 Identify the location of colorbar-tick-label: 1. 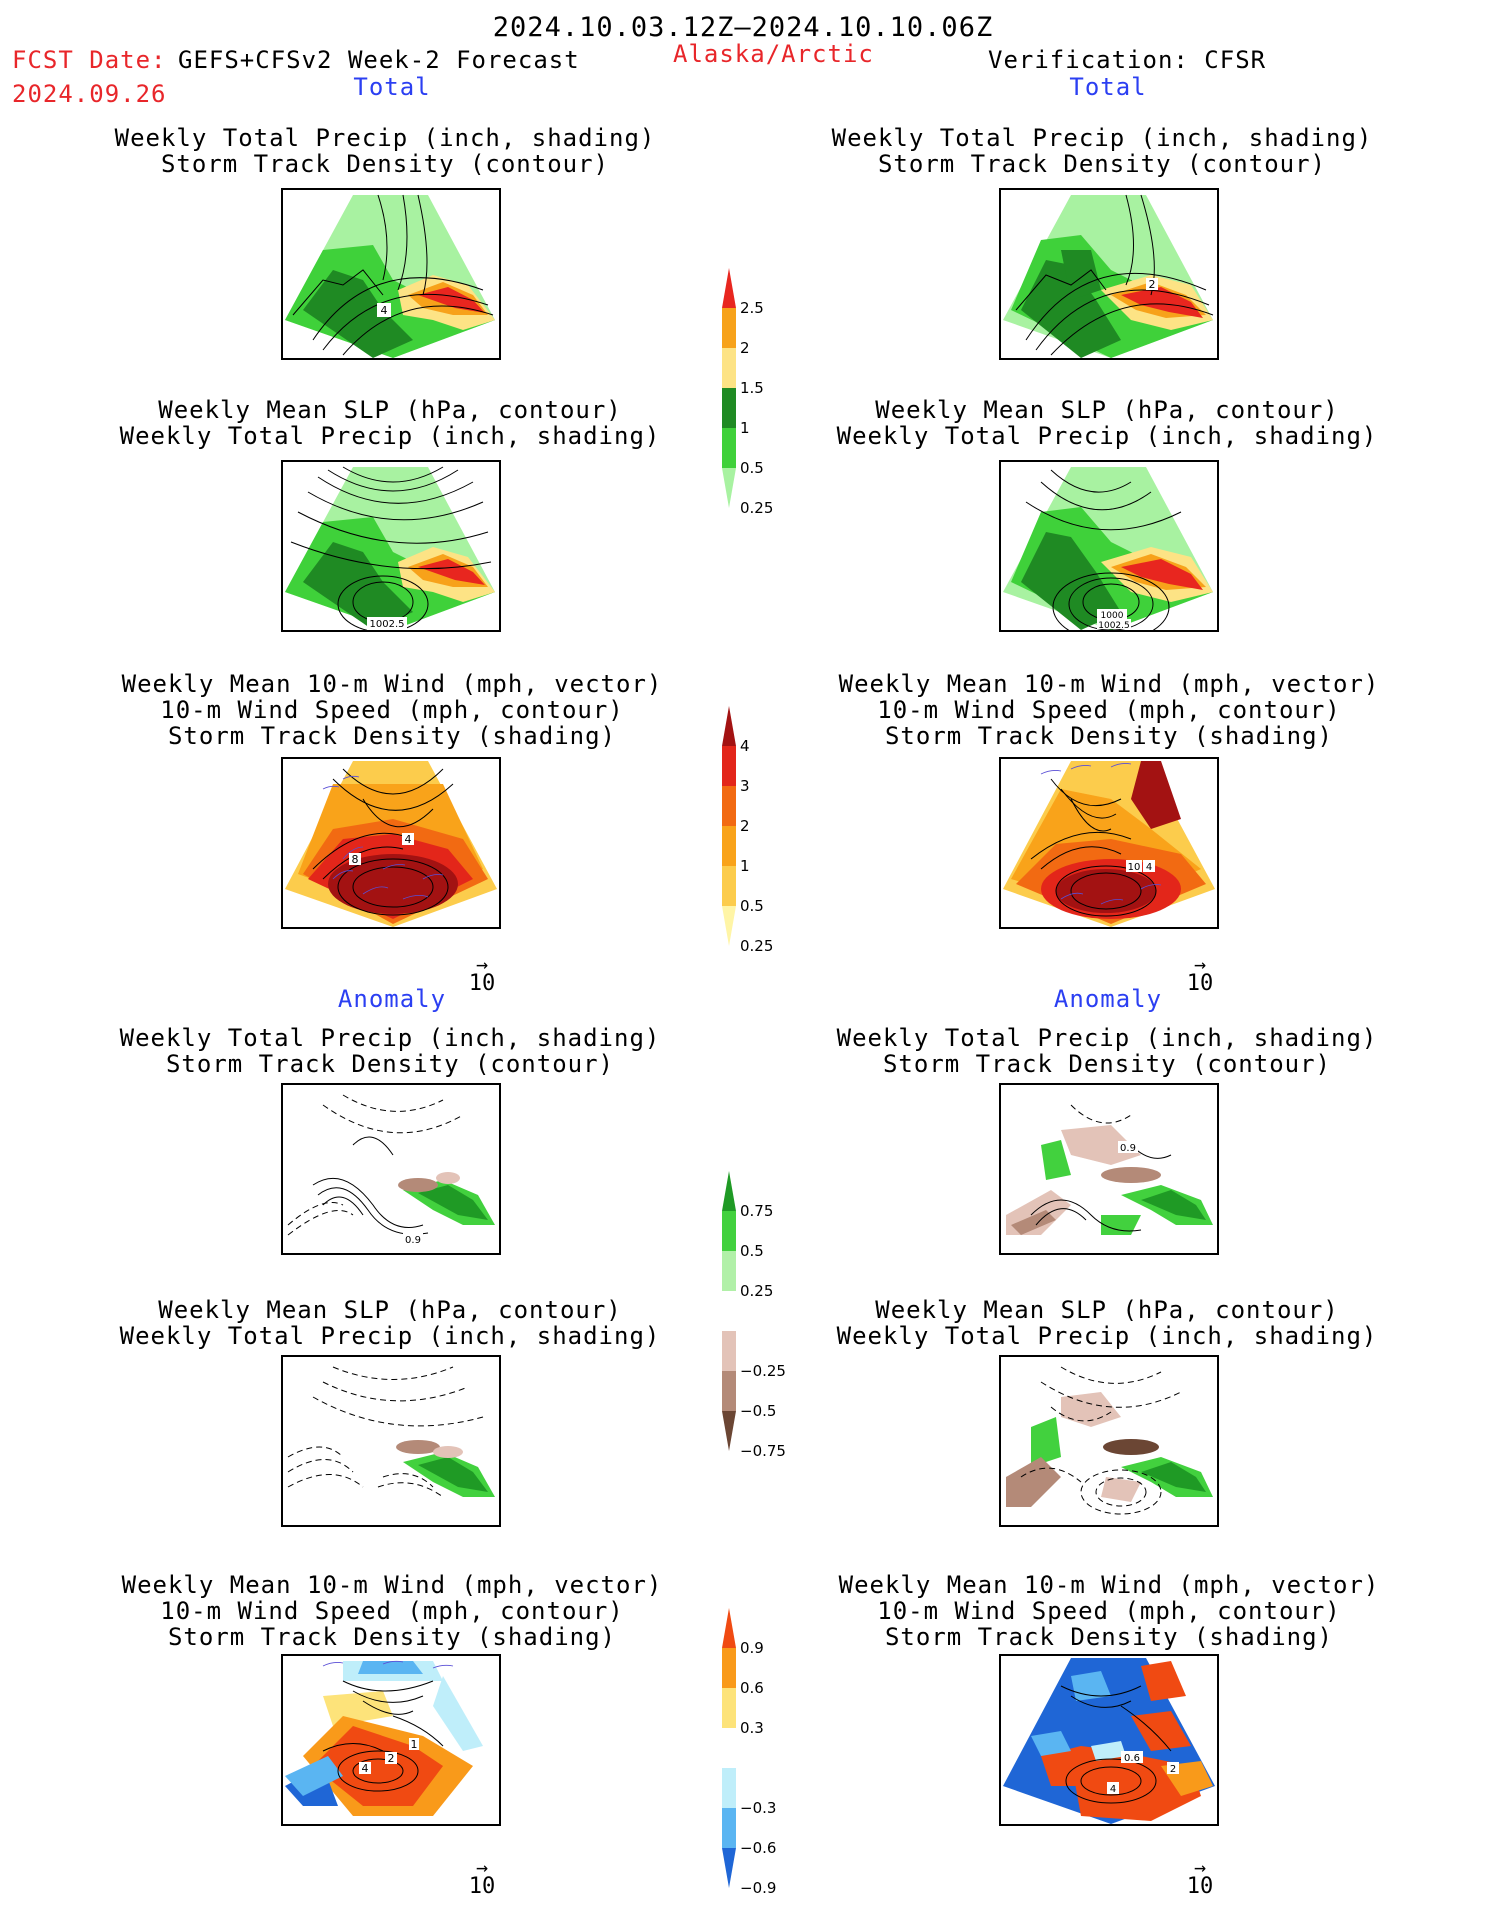
(745, 866).